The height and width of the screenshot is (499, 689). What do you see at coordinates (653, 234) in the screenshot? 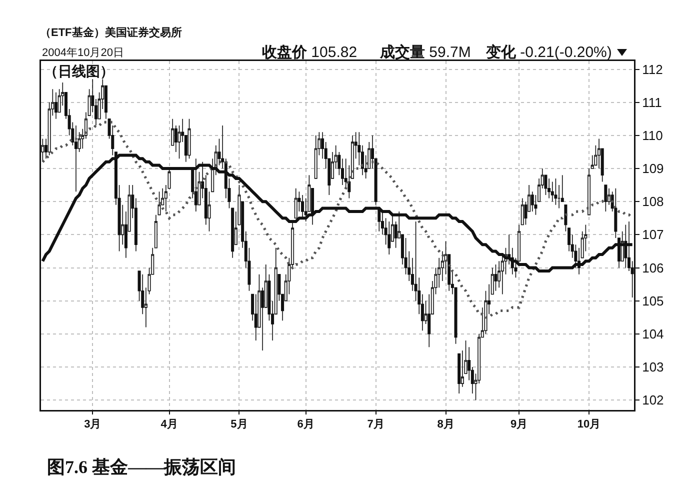
I see `y-tick-label: 107` at bounding box center [653, 234].